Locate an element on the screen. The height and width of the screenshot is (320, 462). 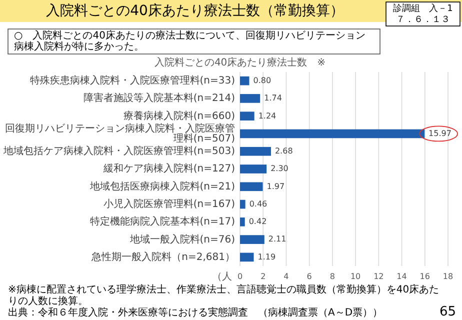
x-tick-label: 14 is located at coordinates (401, 277).